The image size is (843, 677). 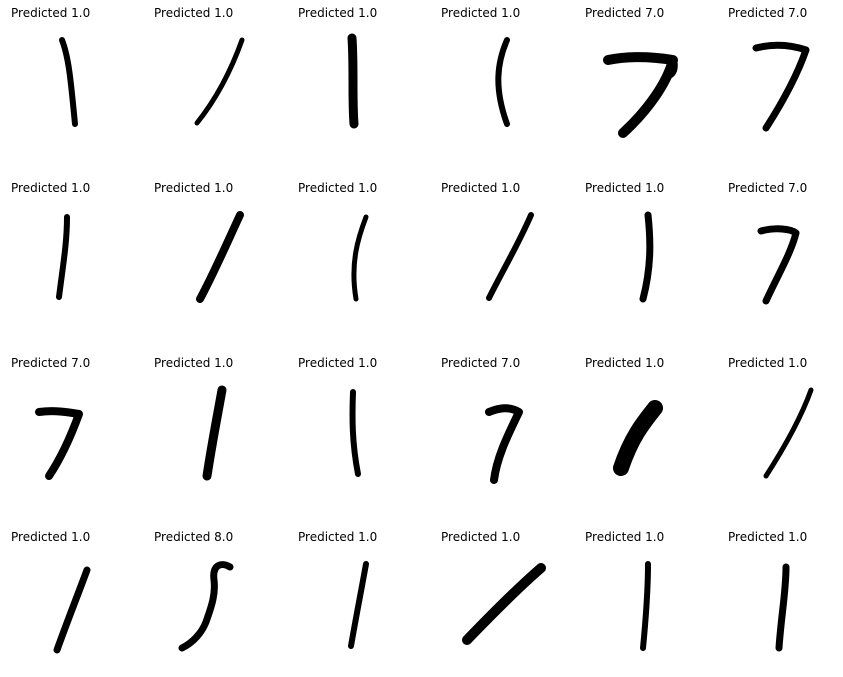 I want to click on panel-title: Predicted 8.0, so click(x=194, y=537).